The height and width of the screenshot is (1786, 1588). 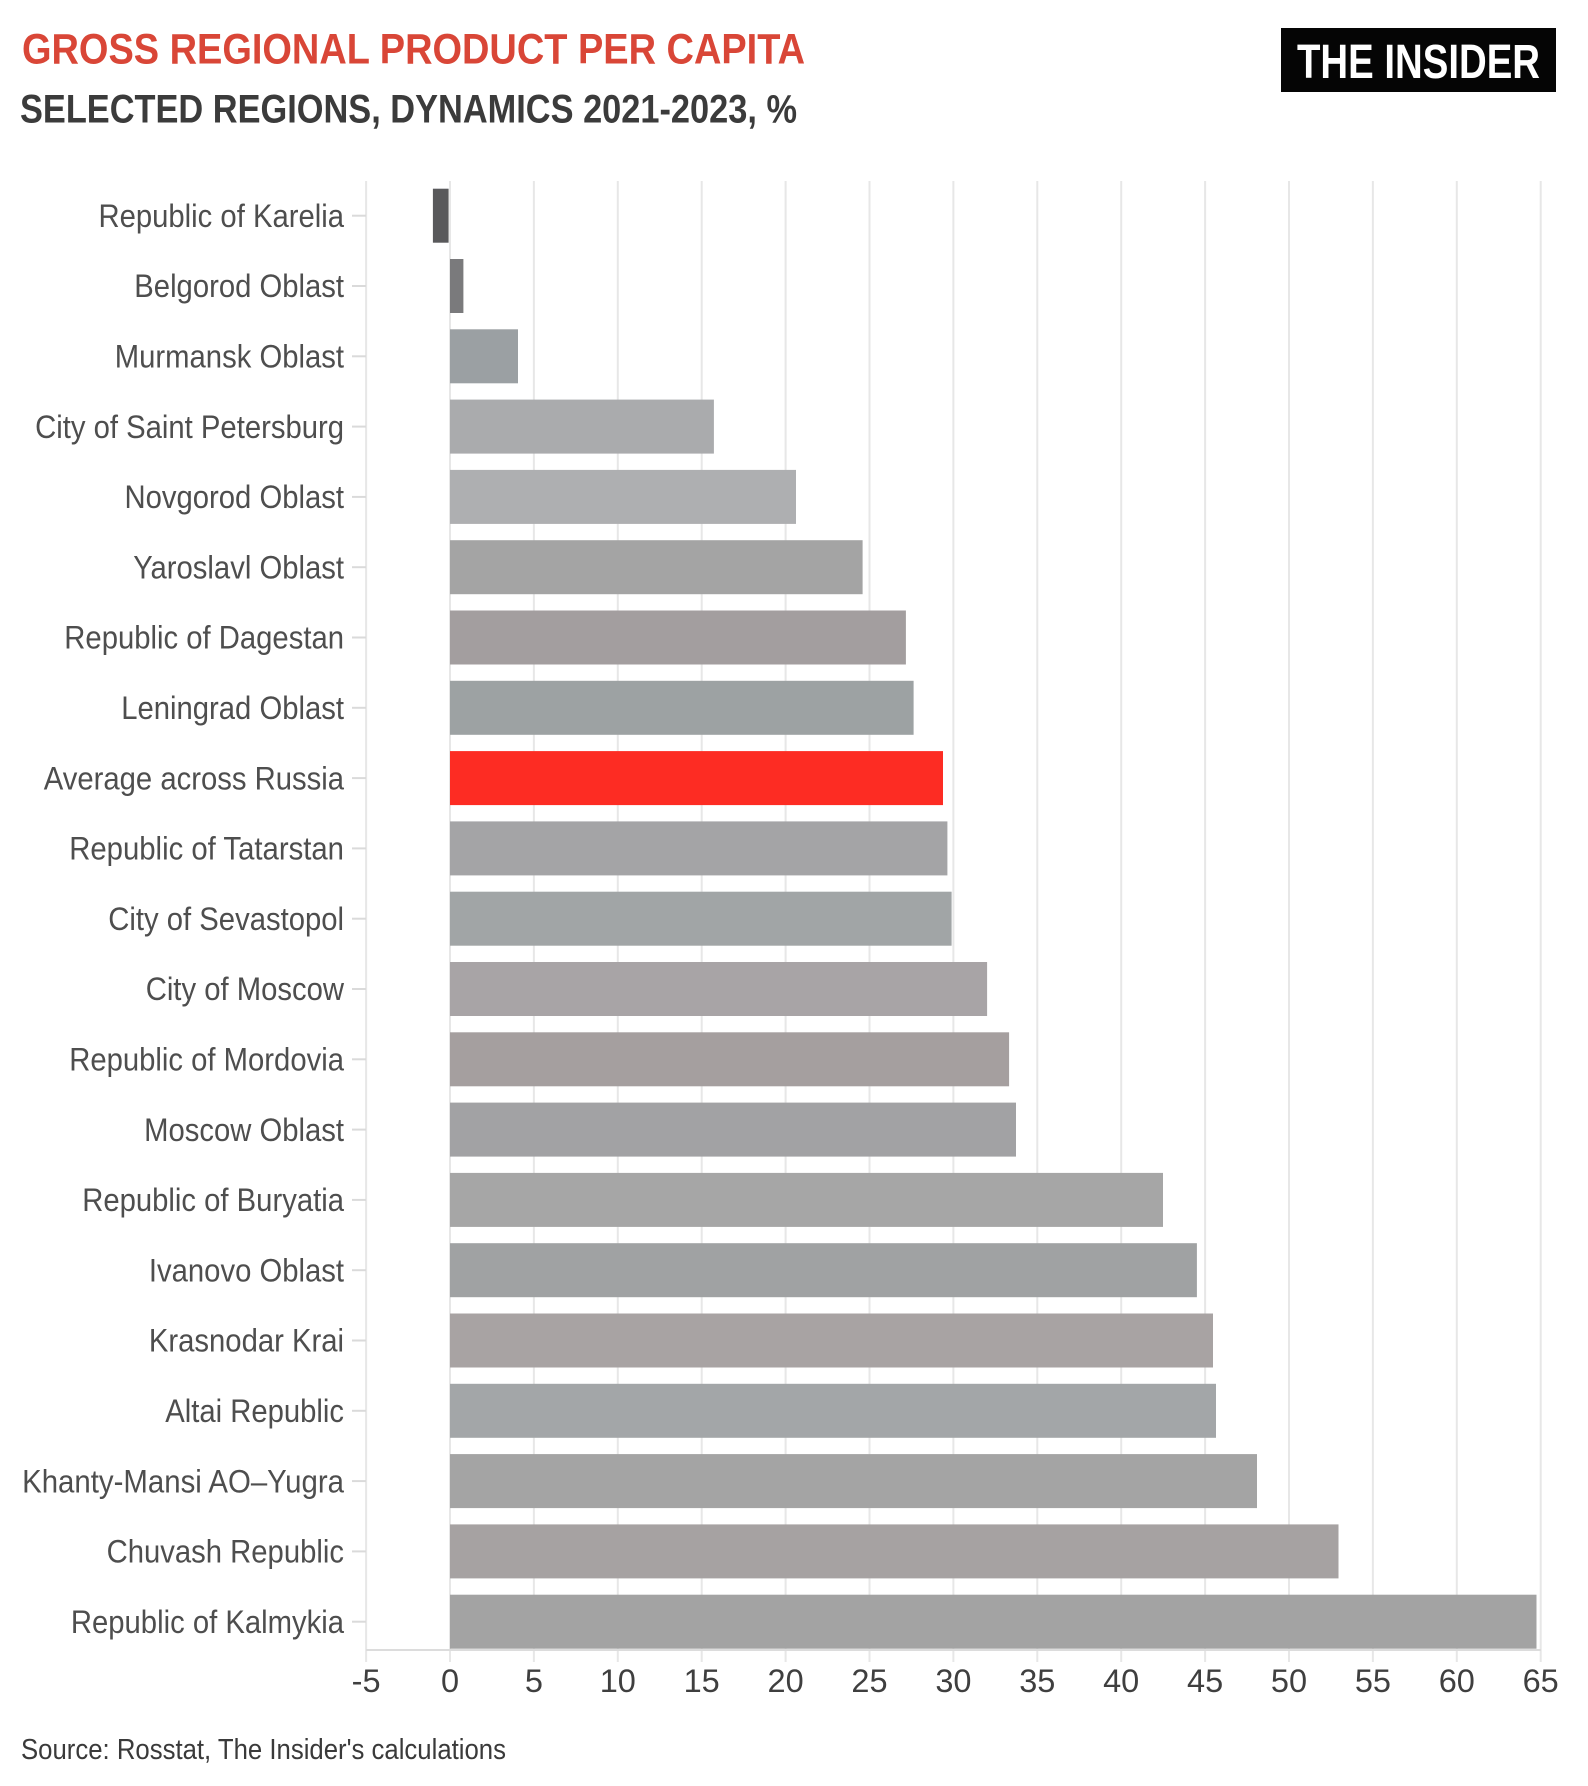 What do you see at coordinates (366, 1681) in the screenshot?
I see `svg-text: -5` at bounding box center [366, 1681].